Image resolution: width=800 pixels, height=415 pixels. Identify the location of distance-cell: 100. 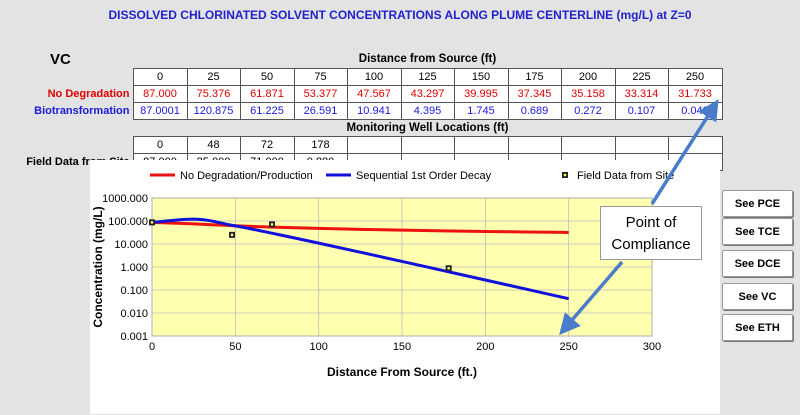
(374, 76).